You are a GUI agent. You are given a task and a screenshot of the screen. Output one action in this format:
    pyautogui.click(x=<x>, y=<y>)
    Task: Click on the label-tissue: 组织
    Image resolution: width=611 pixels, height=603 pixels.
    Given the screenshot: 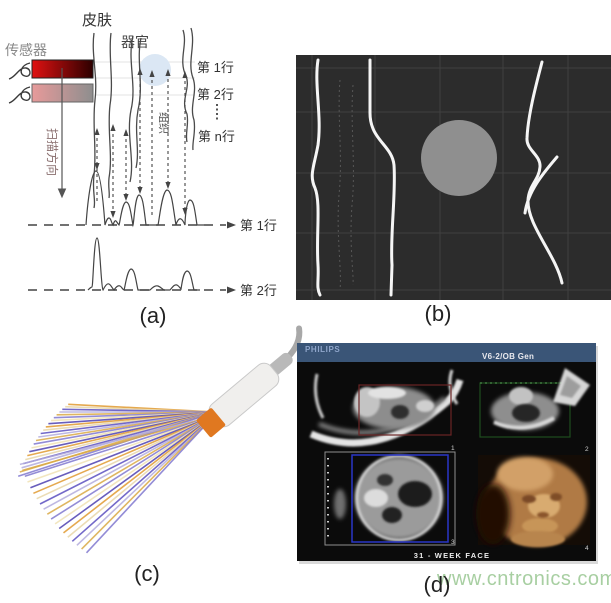 What is the action you would take?
    pyautogui.click(x=164, y=123)
    